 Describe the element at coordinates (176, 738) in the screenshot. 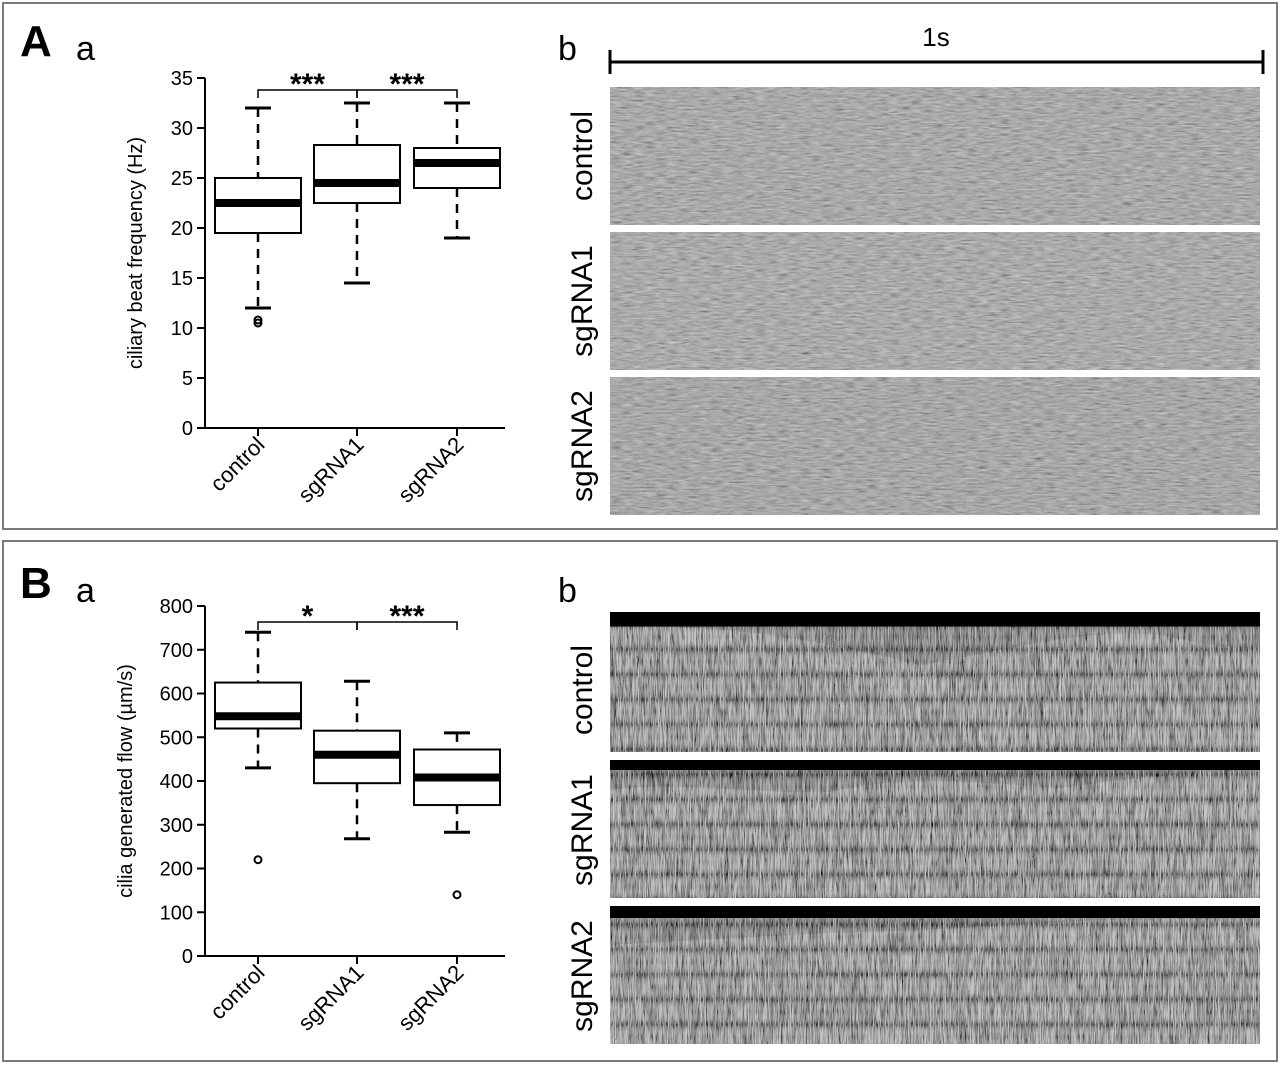

I see `y-tick-label: 500` at that location.